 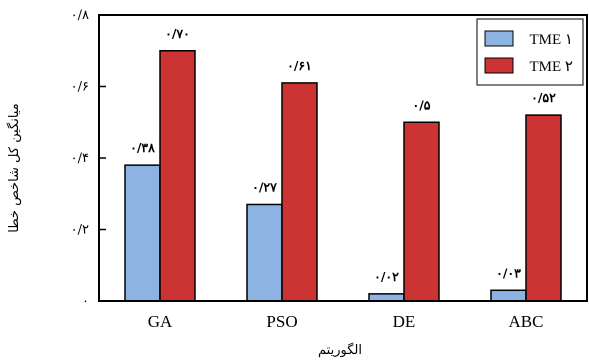 What do you see at coordinates (264, 252) in the screenshot?
I see `bar-1-pso` at bounding box center [264, 252].